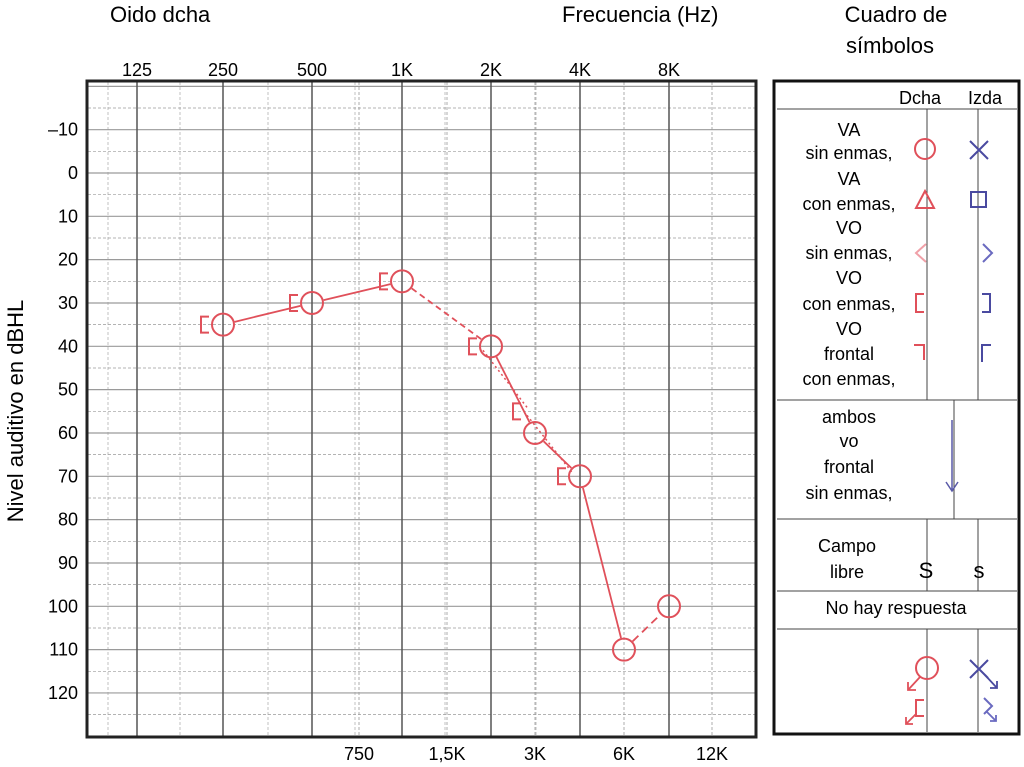 This screenshot has width=1024, height=767. I want to click on legend-title-line-1: Cuadro de, so click(896, 14).